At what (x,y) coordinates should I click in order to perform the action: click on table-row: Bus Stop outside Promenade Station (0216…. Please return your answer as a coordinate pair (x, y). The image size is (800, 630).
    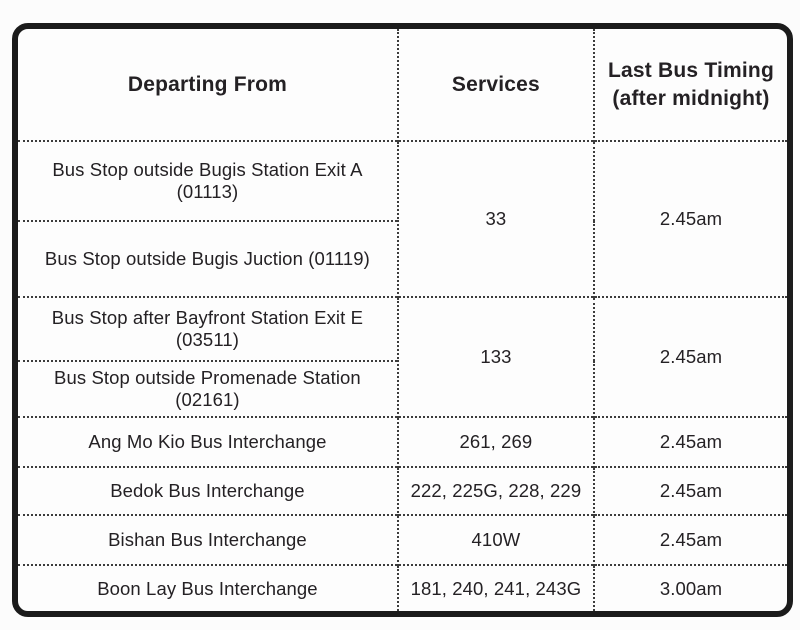
    Looking at the image, I should click on (402, 388).